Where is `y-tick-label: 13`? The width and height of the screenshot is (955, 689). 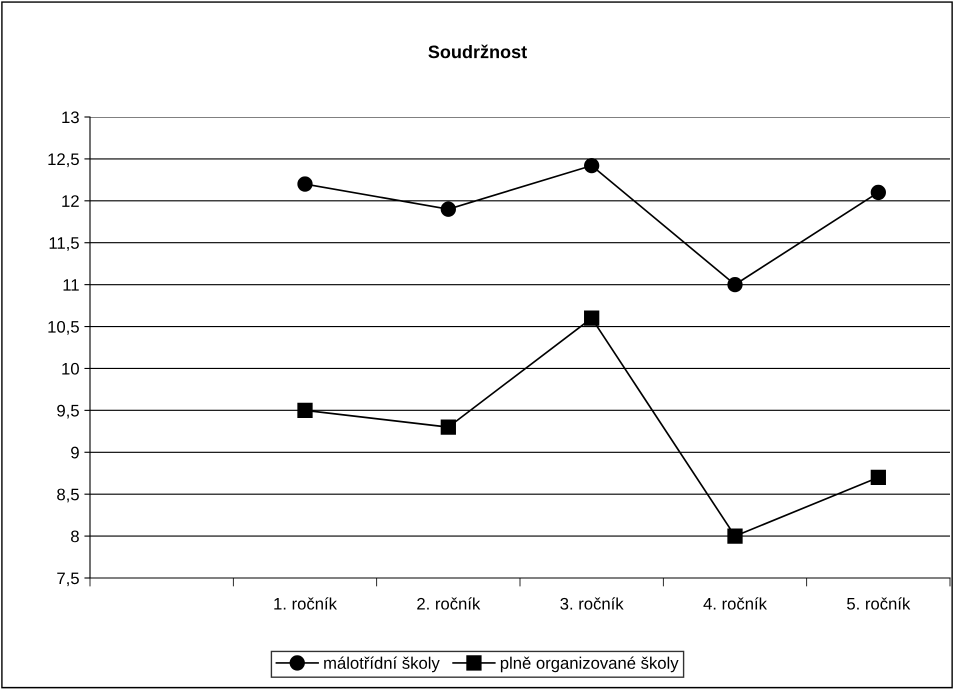 y-tick-label: 13 is located at coordinates (70, 117).